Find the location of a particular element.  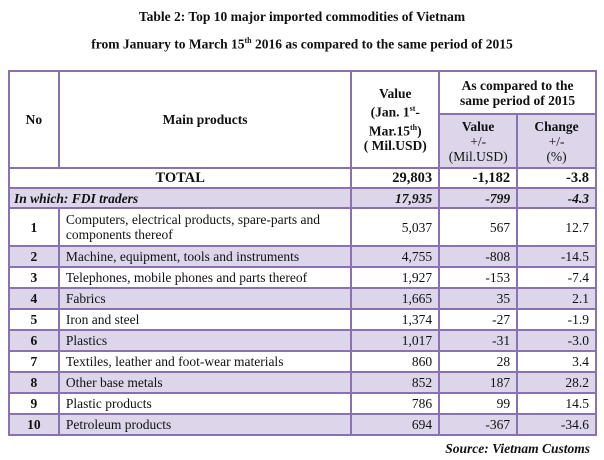

header-value-l2: (Jan. 1st- is located at coordinates (395, 112).